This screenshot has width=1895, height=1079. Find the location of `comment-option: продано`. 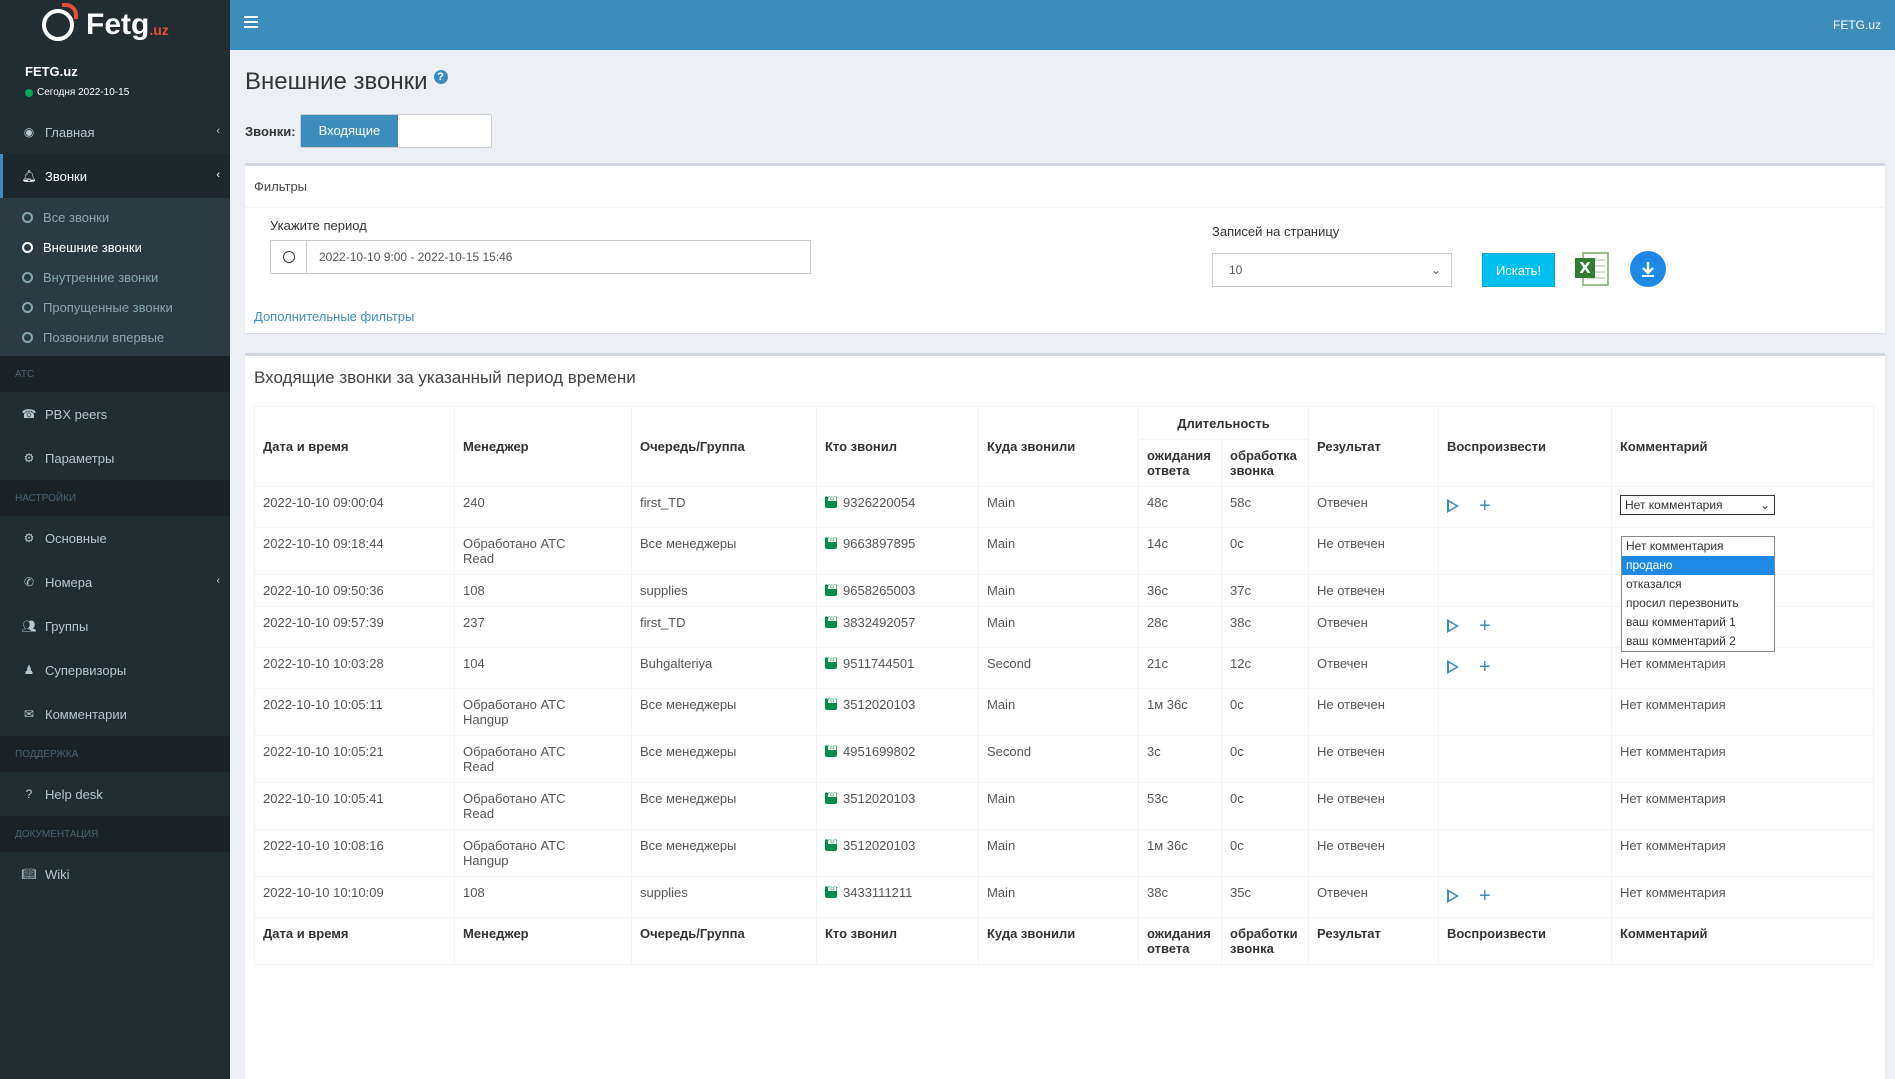

comment-option: продано is located at coordinates (1698, 565).